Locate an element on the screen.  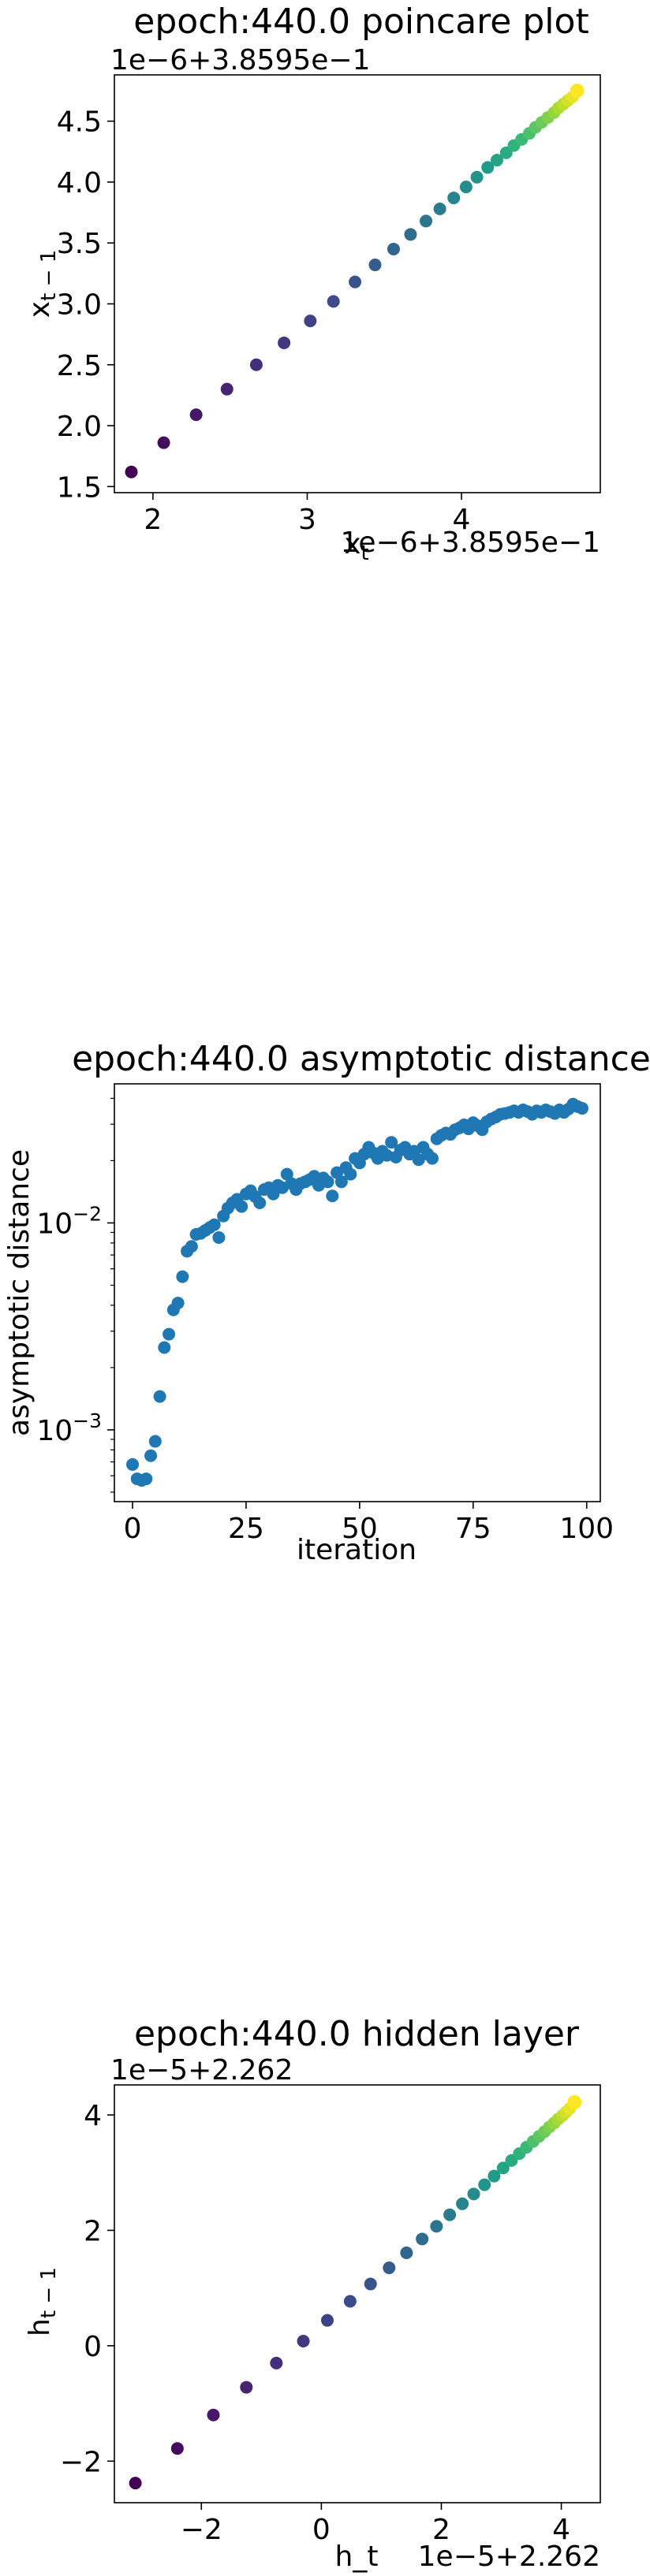
y-tick-label: −2 is located at coordinates (81, 2462).